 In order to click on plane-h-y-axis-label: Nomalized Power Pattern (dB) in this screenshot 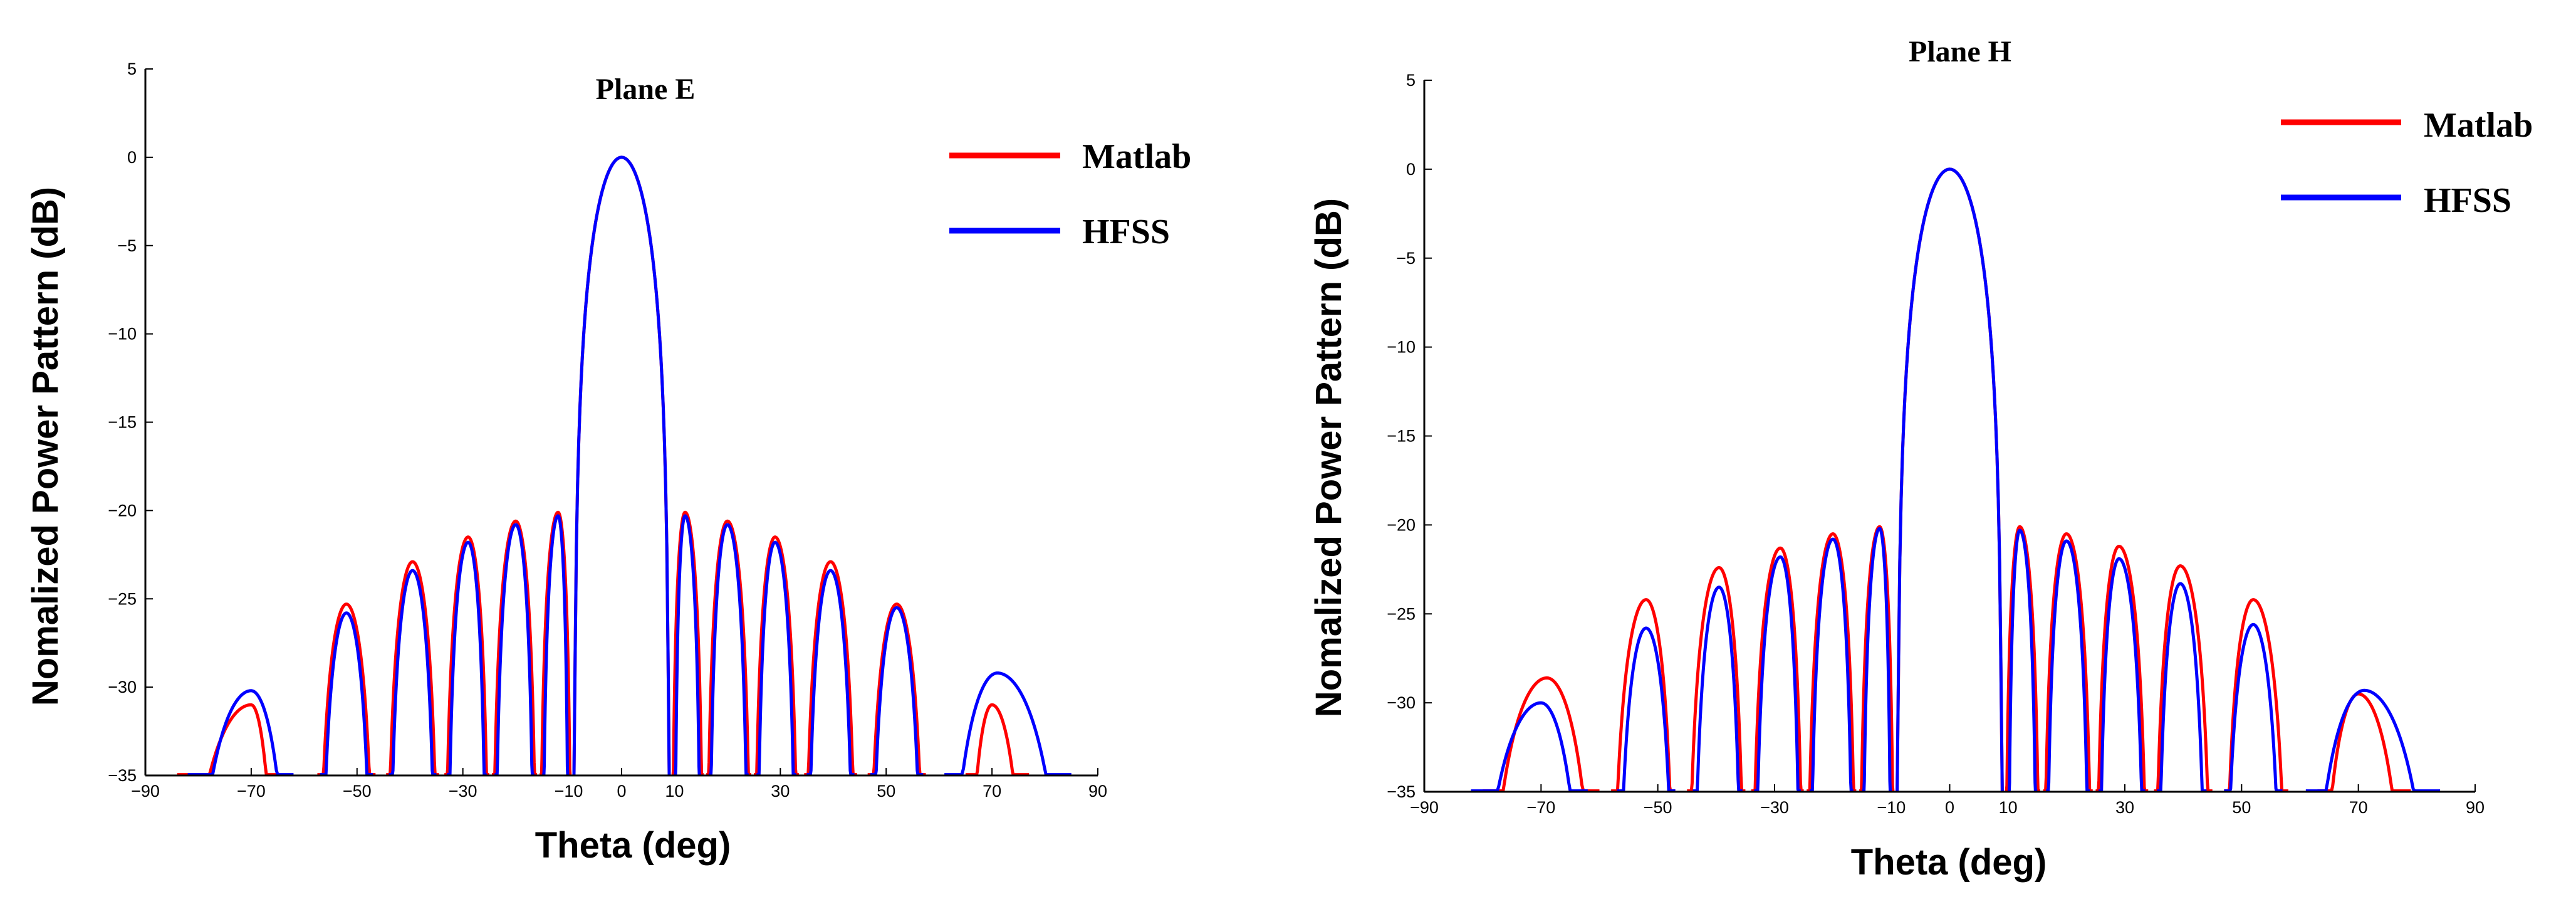, I will do `click(1328, 457)`.